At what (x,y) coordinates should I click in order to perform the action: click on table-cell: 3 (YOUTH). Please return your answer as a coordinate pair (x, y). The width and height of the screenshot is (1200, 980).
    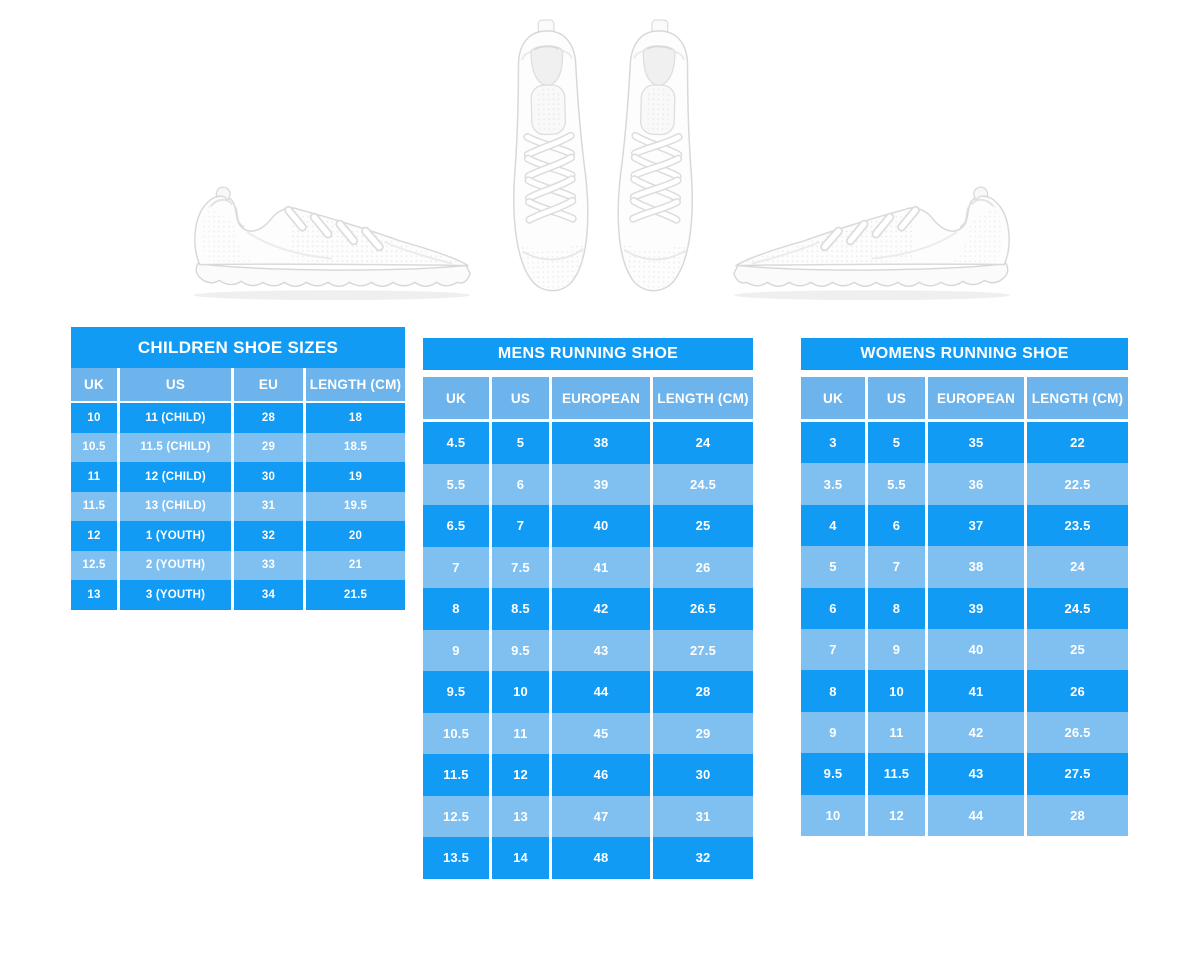
    Looking at the image, I should click on (175, 595).